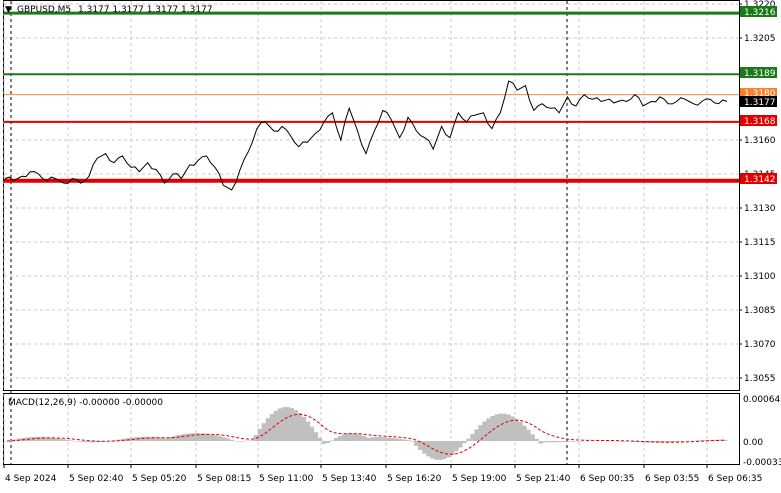  Describe the element at coordinates (760, 243) in the screenshot. I see `price-tick-label: 1.3115` at that location.